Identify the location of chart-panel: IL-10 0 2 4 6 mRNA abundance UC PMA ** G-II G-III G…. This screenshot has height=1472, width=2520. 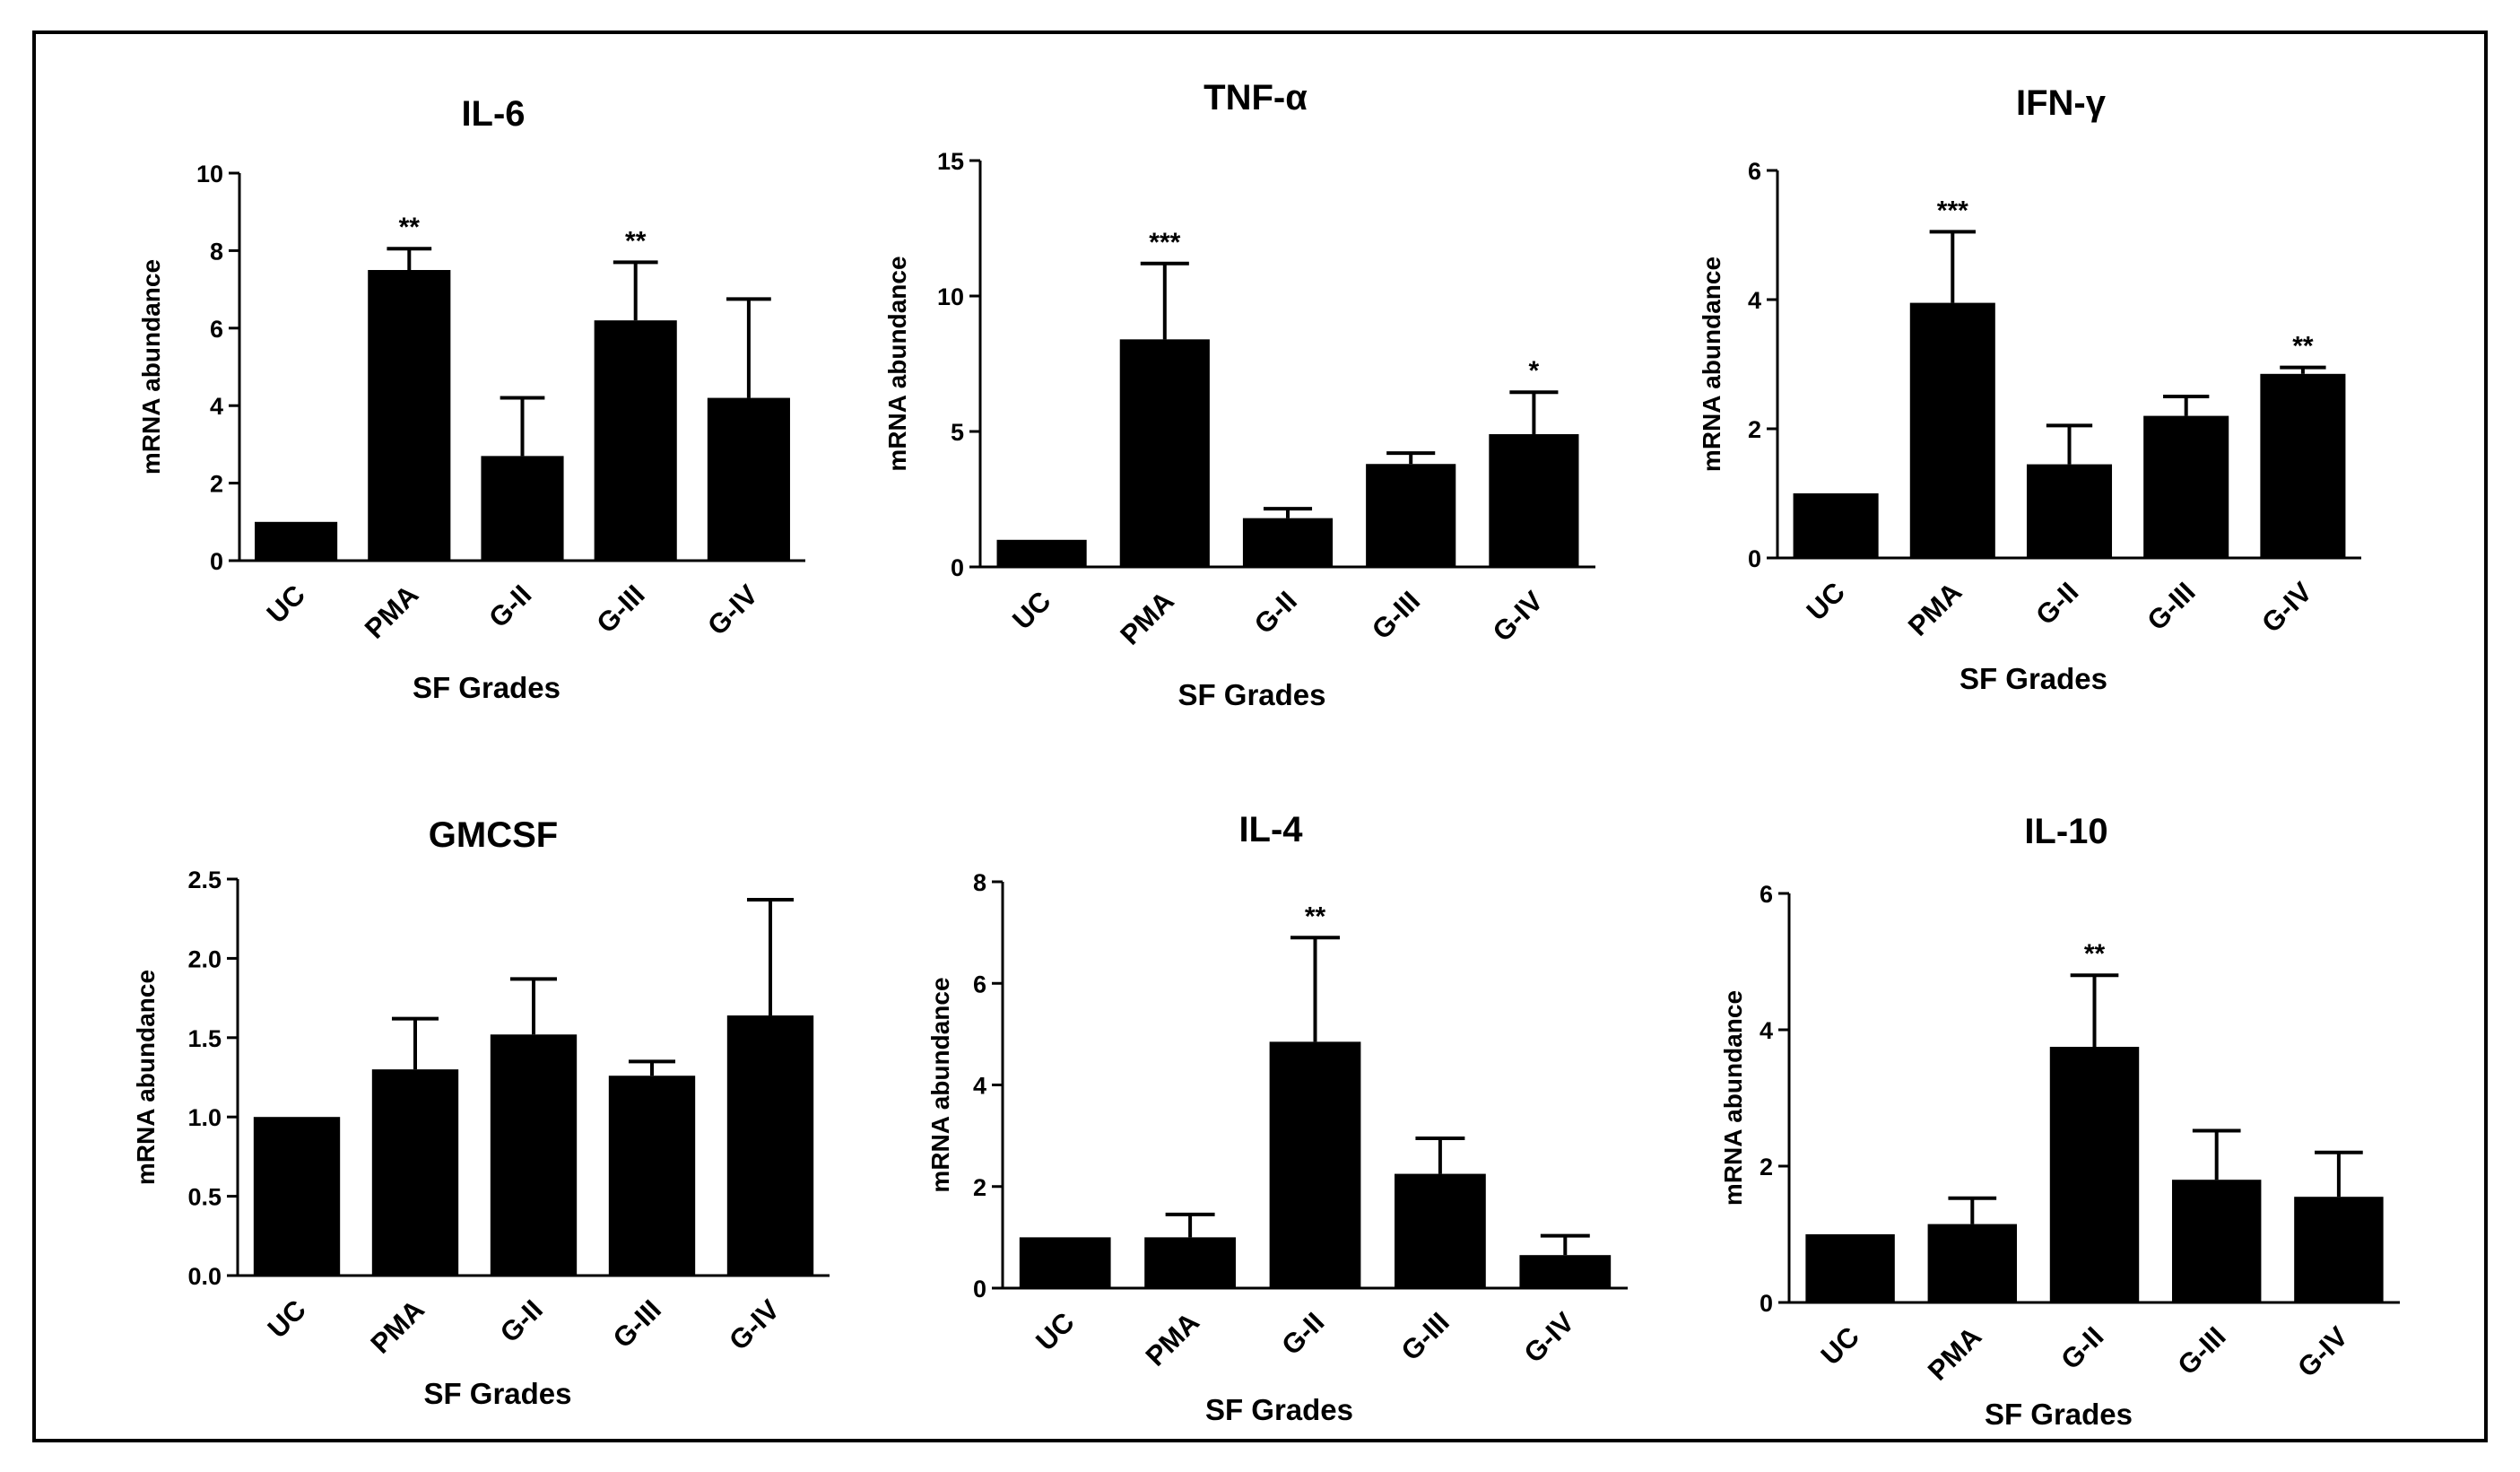
(2059, 1121).